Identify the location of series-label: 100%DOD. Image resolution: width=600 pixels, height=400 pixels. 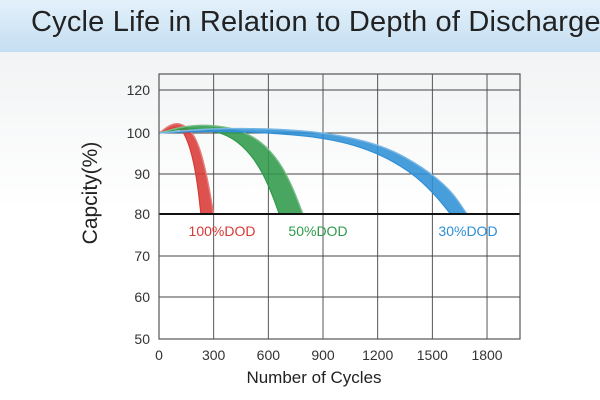
(222, 231).